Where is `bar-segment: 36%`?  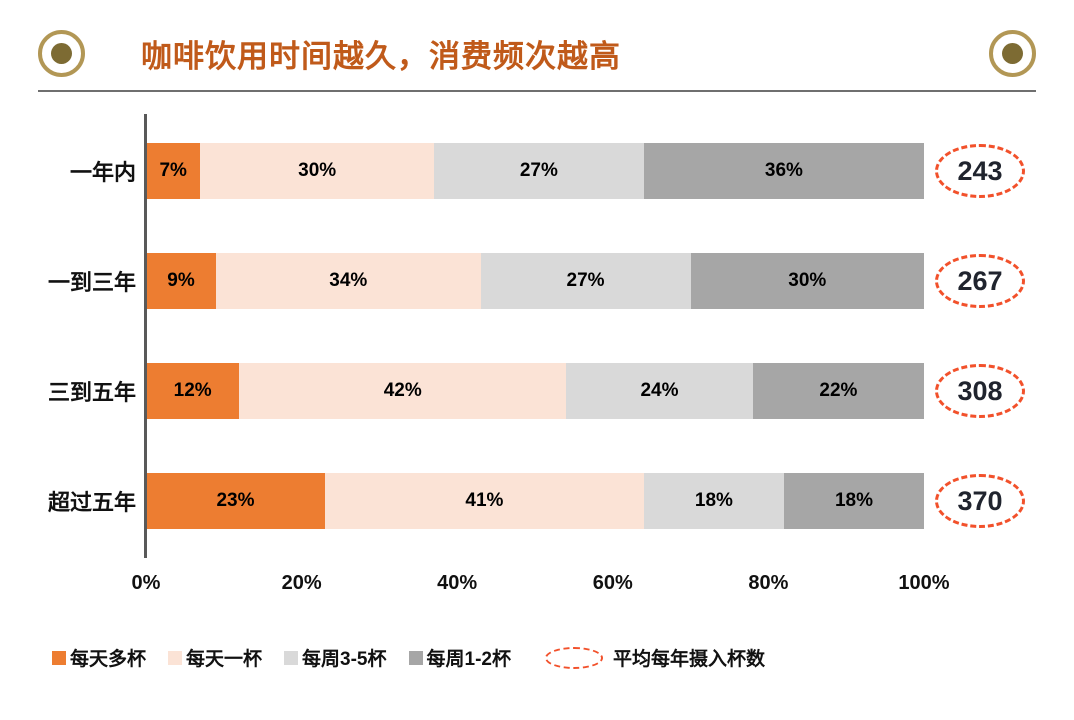 bar-segment: 36% is located at coordinates (783, 171).